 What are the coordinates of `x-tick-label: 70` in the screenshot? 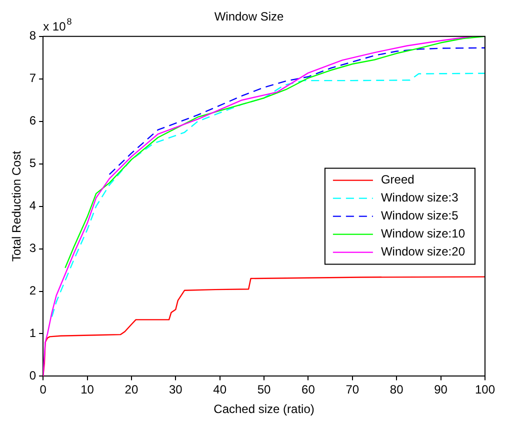 It's located at (353, 389).